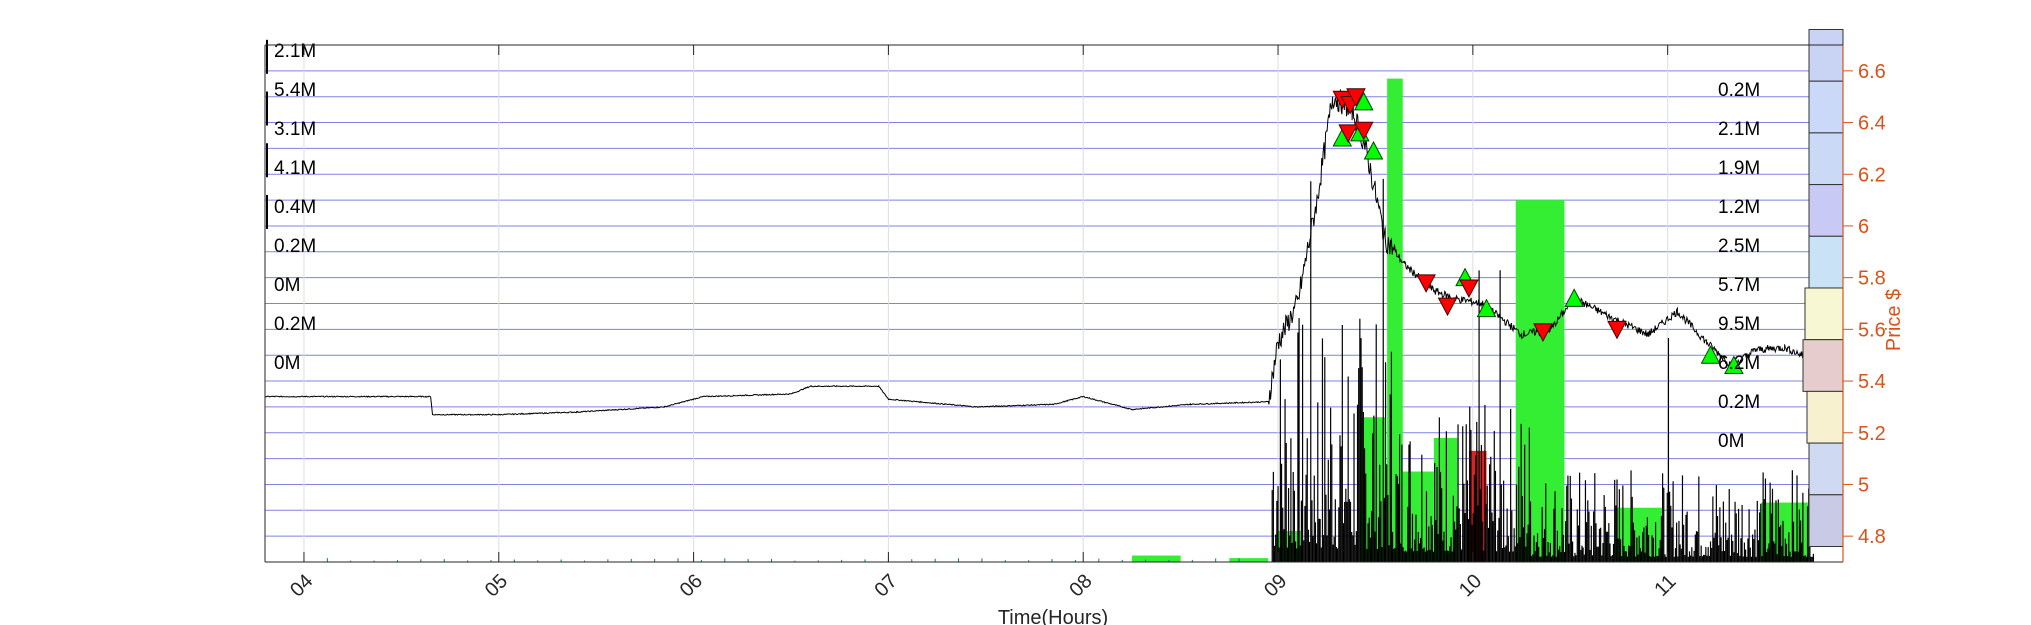 The height and width of the screenshot is (625, 2031). I want to click on x-tick-label: 08, so click(1080, 585).